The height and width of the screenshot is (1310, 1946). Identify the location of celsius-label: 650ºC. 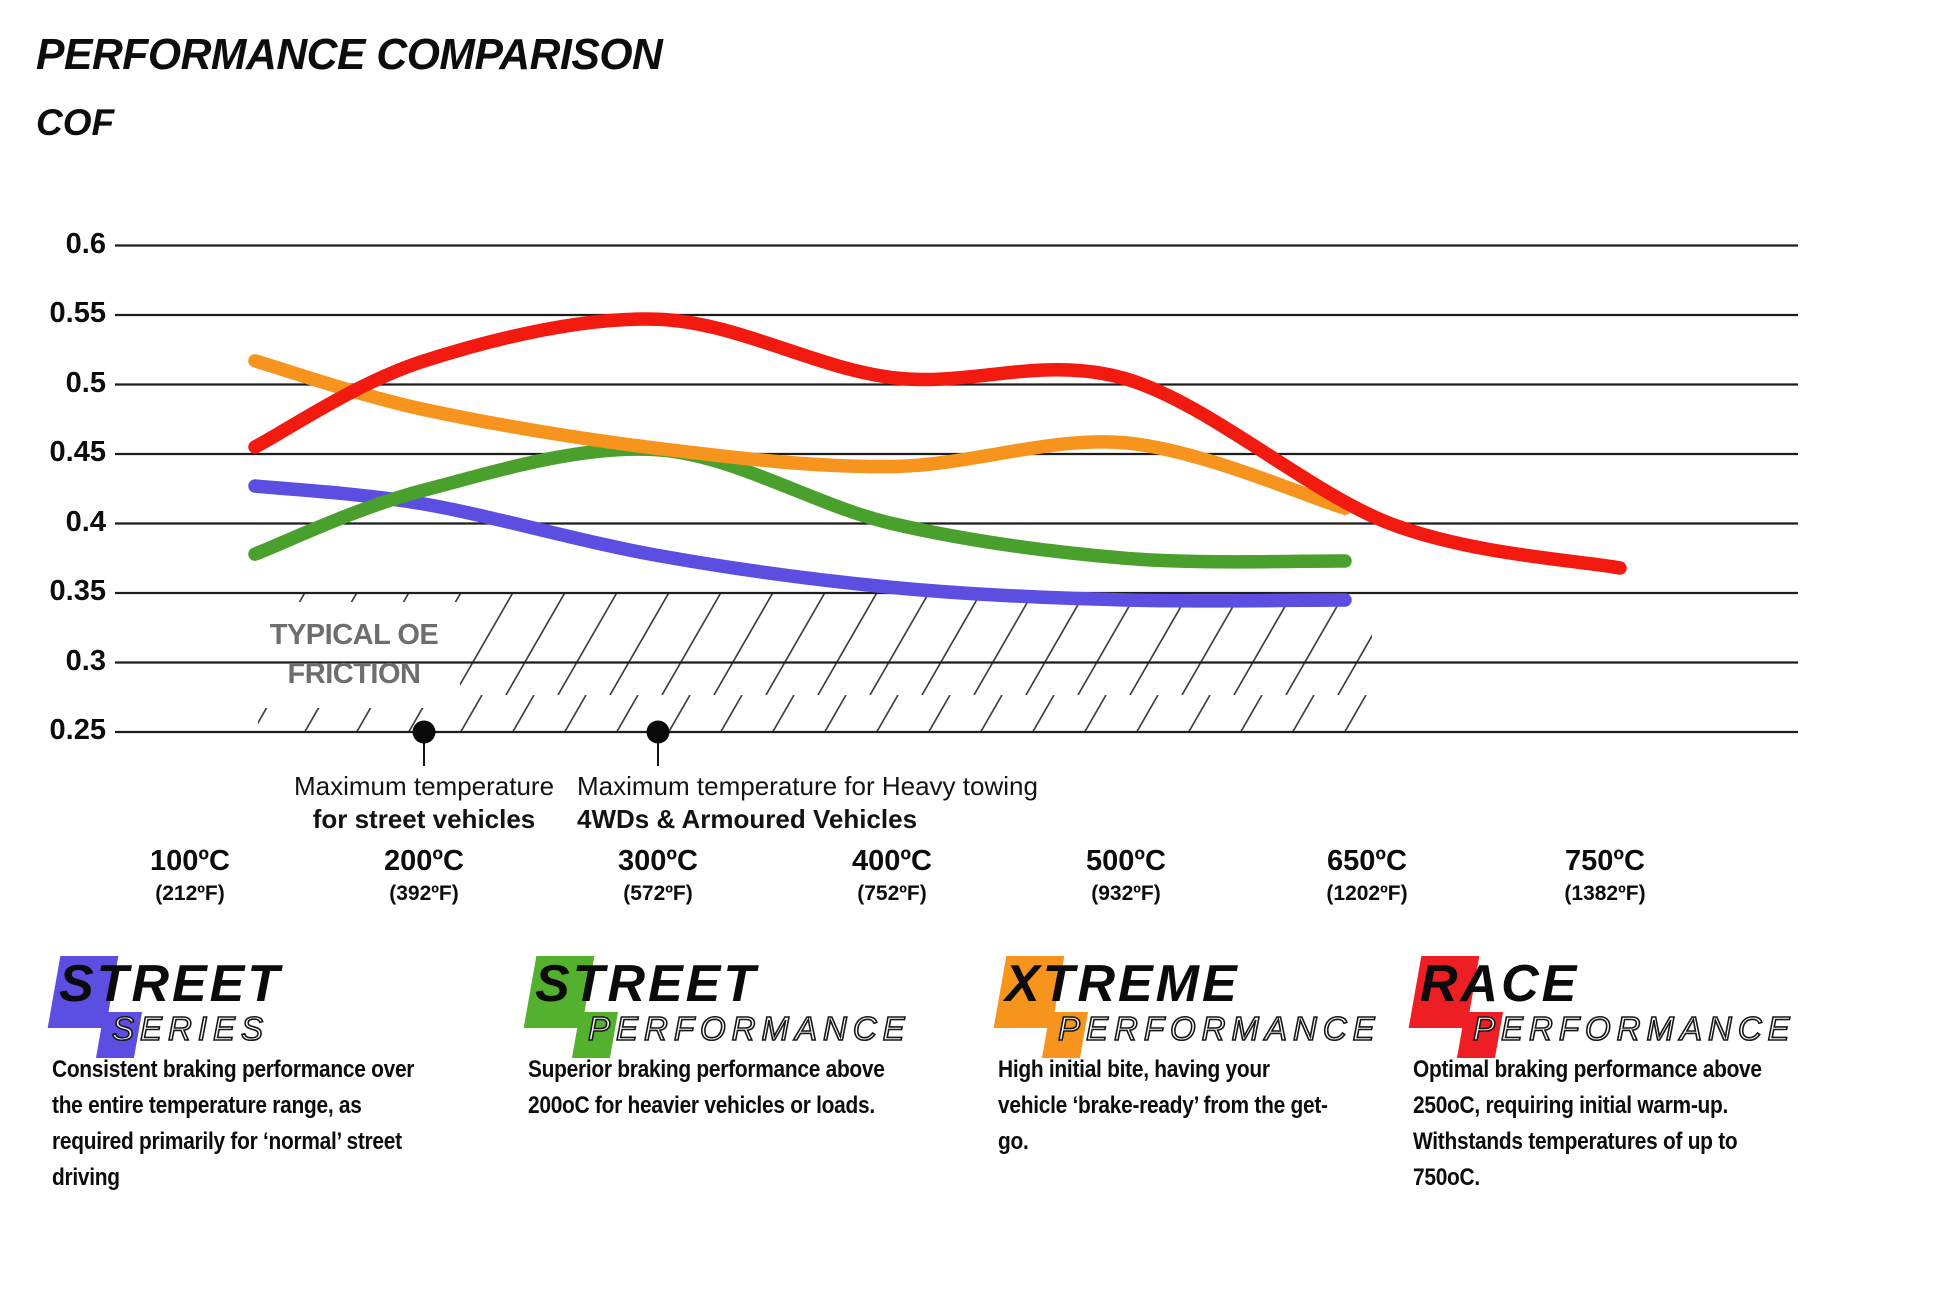
(1367, 861).